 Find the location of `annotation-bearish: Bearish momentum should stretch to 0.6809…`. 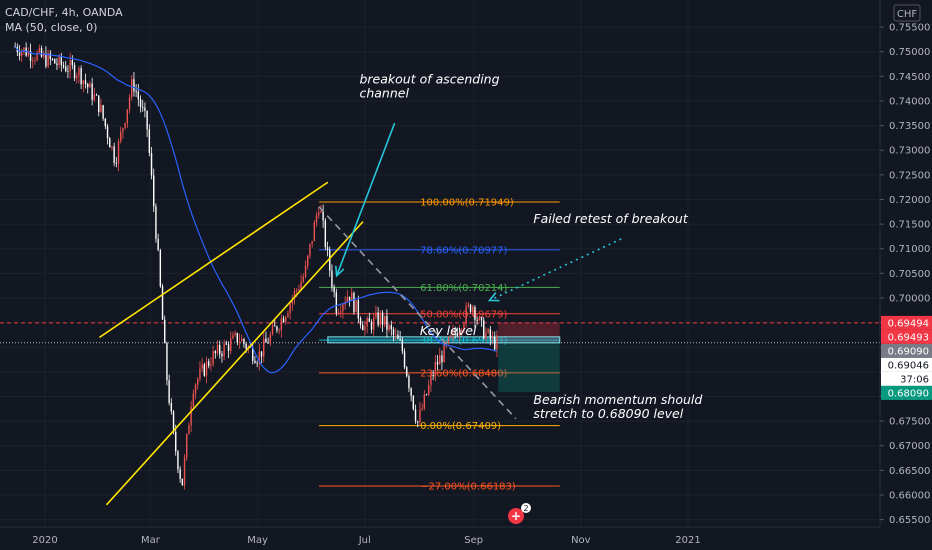

annotation-bearish: Bearish momentum should stretch to 0.6809… is located at coordinates (617, 406).